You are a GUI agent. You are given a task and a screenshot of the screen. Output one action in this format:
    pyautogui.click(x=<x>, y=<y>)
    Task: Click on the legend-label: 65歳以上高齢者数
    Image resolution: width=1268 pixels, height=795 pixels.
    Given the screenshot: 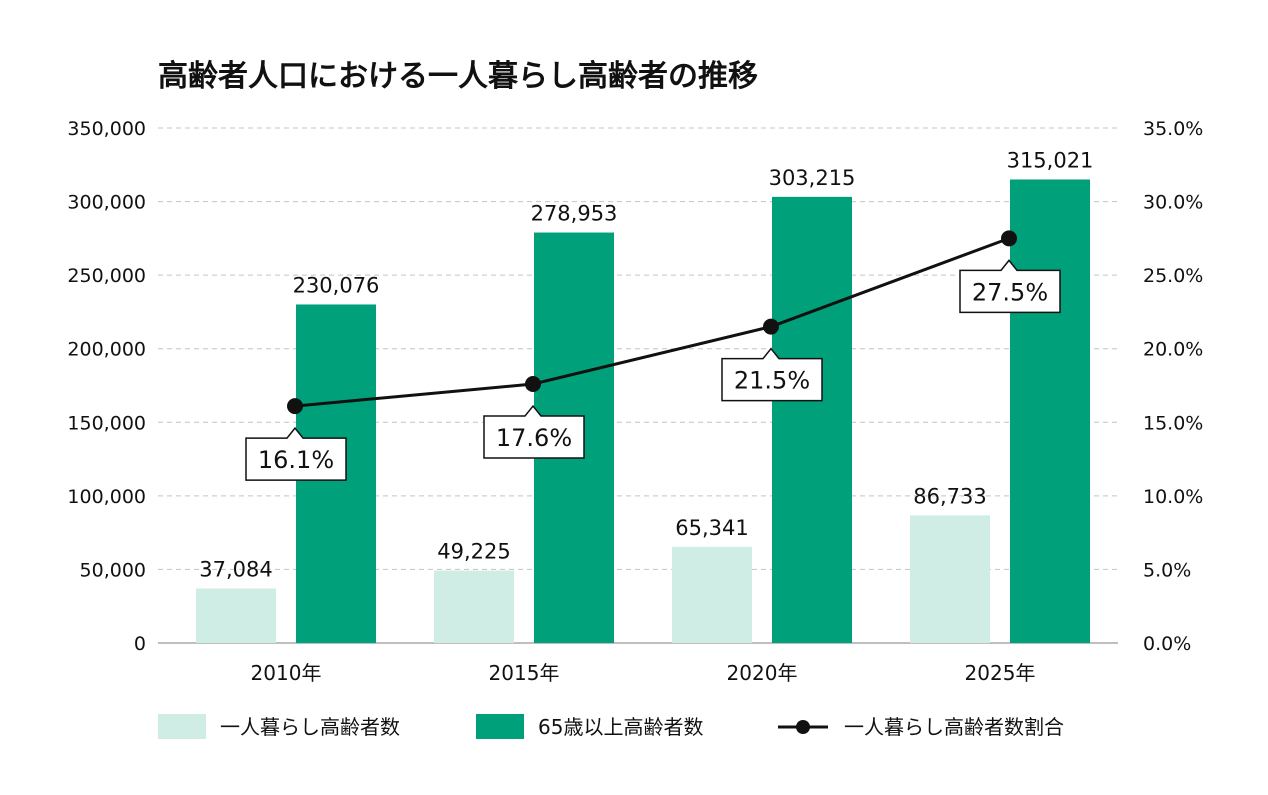 What is the action you would take?
    pyautogui.click(x=620, y=727)
    